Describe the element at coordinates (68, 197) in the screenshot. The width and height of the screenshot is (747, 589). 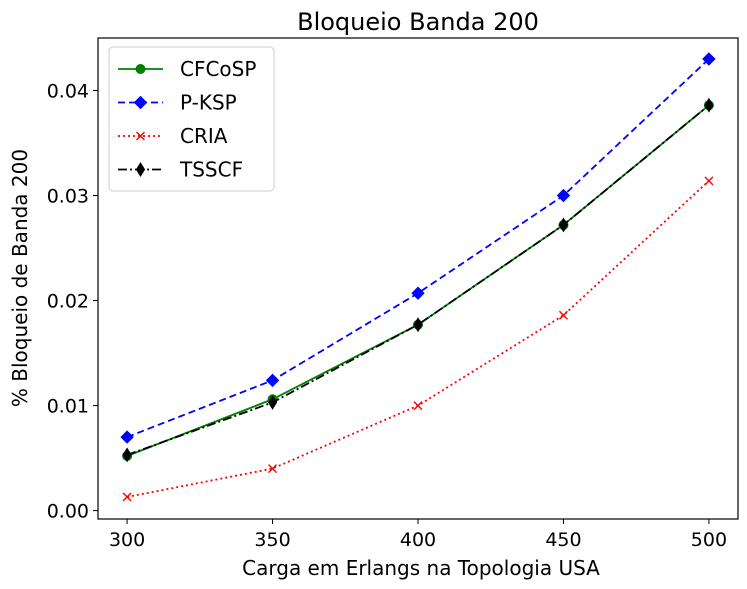
I see `y-tick-label: 0.03` at that location.